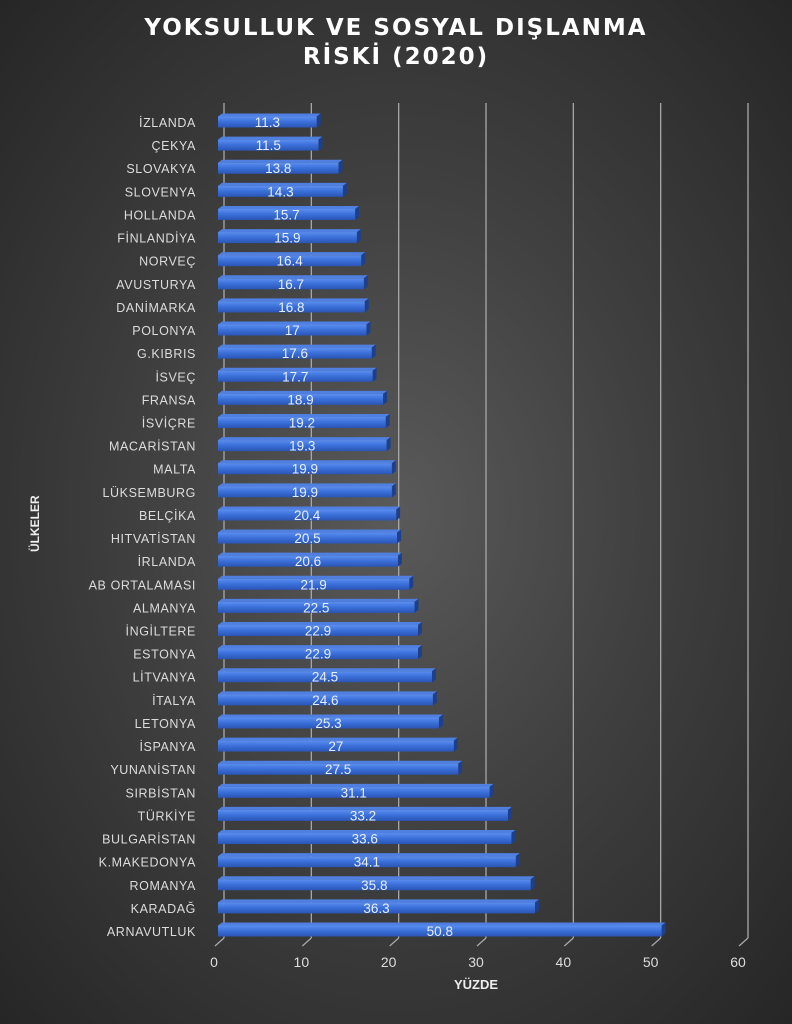 This screenshot has width=792, height=1024. Describe the element at coordinates (167, 123) in the screenshot. I see `category-label: İZLANDA` at that location.